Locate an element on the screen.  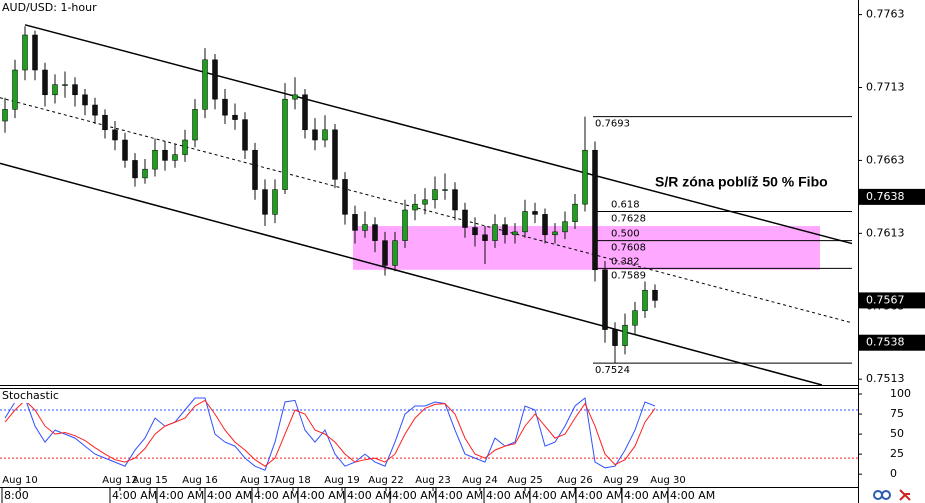
x-tick-label: Aug 23 is located at coordinates (432, 480).